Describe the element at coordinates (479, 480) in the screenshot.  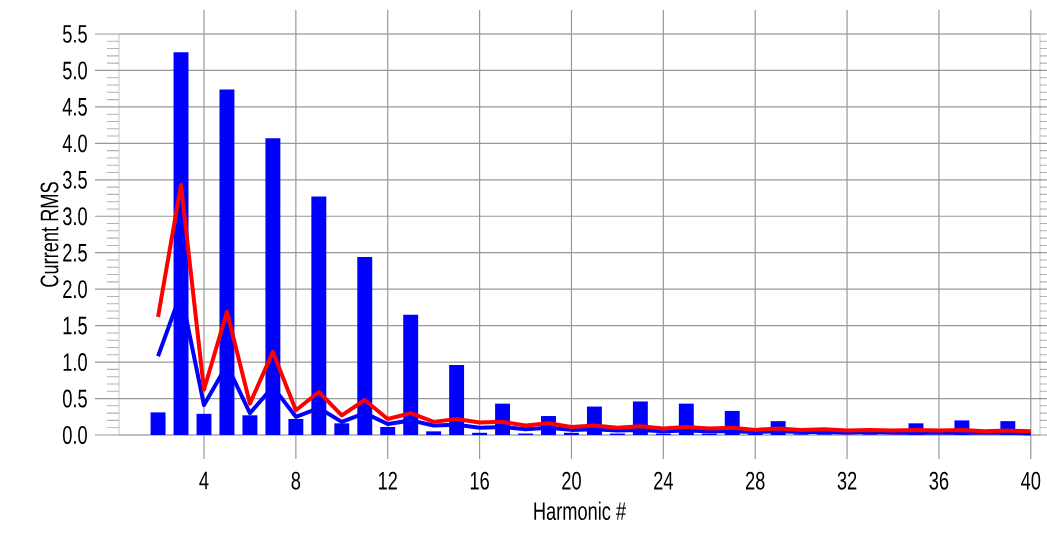
I see `x-tick-label: 16` at that location.